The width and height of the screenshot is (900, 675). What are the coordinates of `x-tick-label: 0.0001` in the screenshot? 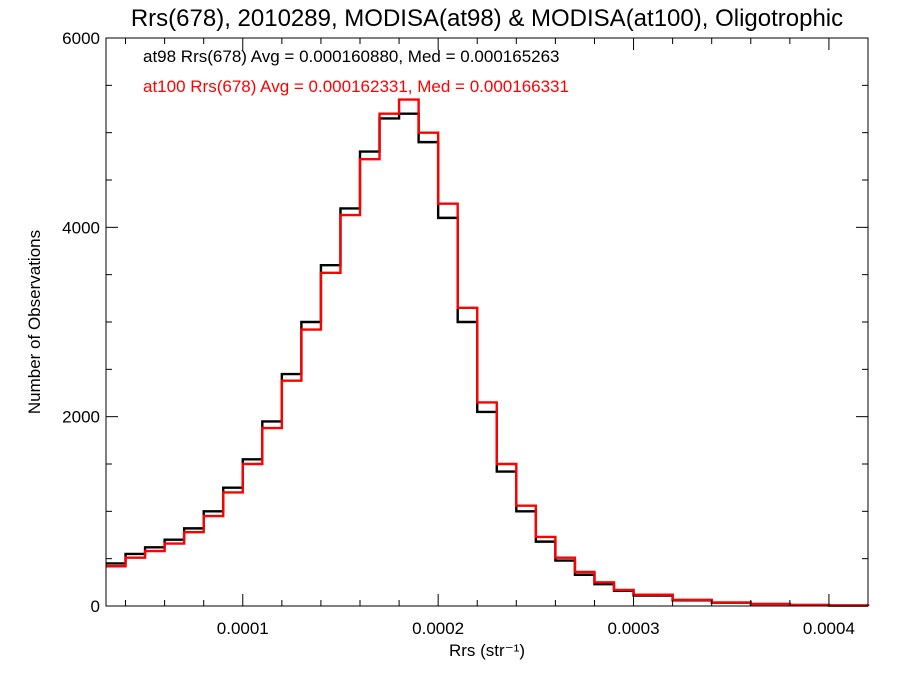 It's located at (243, 628).